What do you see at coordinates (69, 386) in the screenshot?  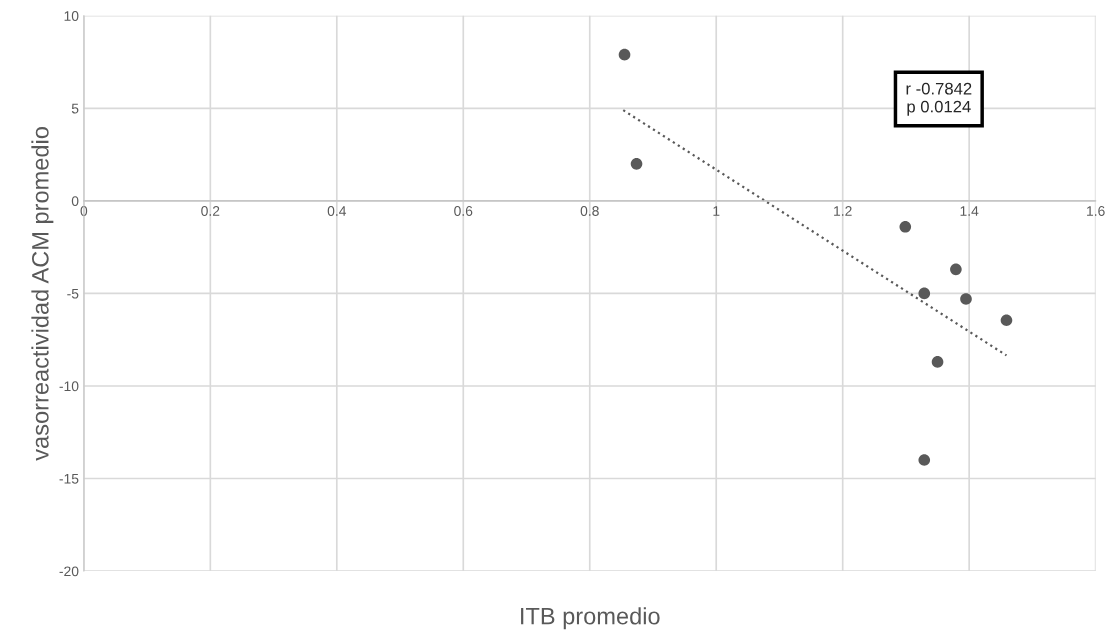 I see `y-tick-label: -10` at bounding box center [69, 386].